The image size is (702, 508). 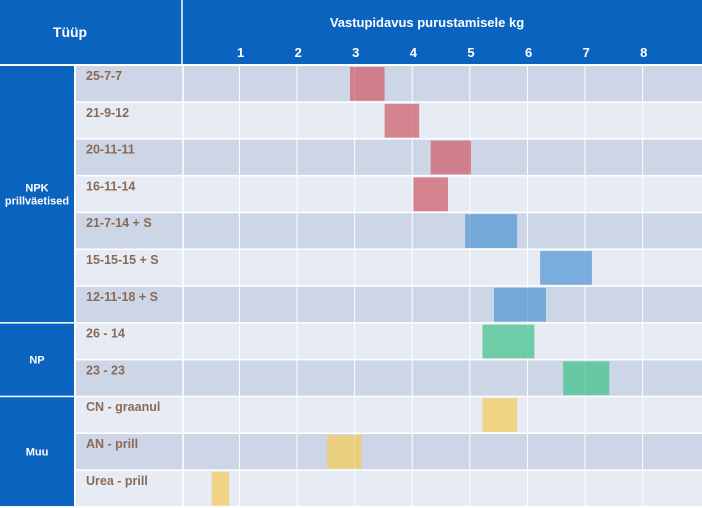 What do you see at coordinates (122, 260) in the screenshot?
I see `row-label: 15-15-15 + S` at bounding box center [122, 260].